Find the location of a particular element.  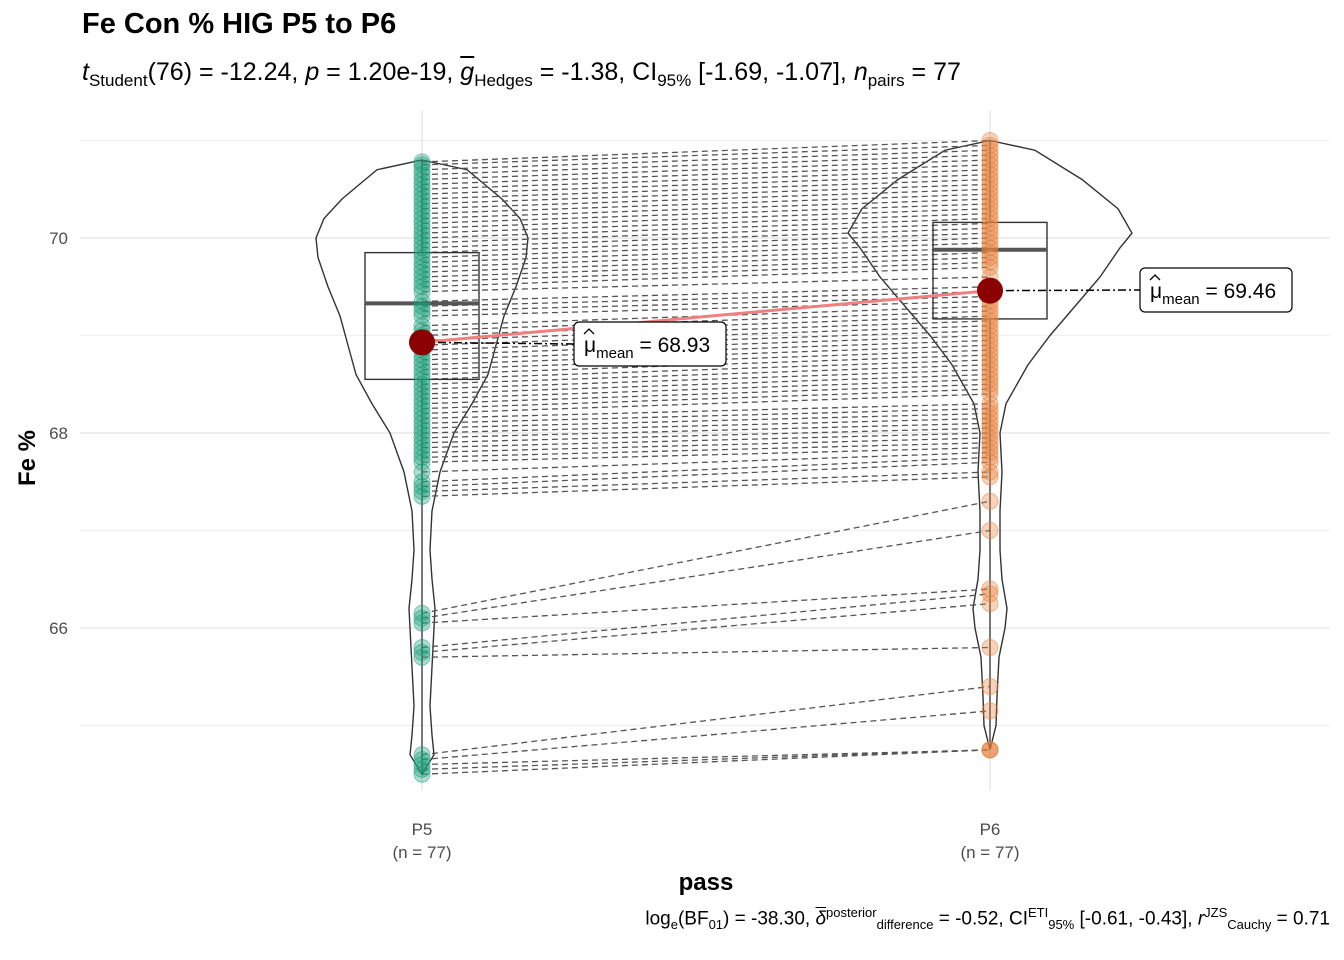

mean-label-leader is located at coordinates (1065, 290).